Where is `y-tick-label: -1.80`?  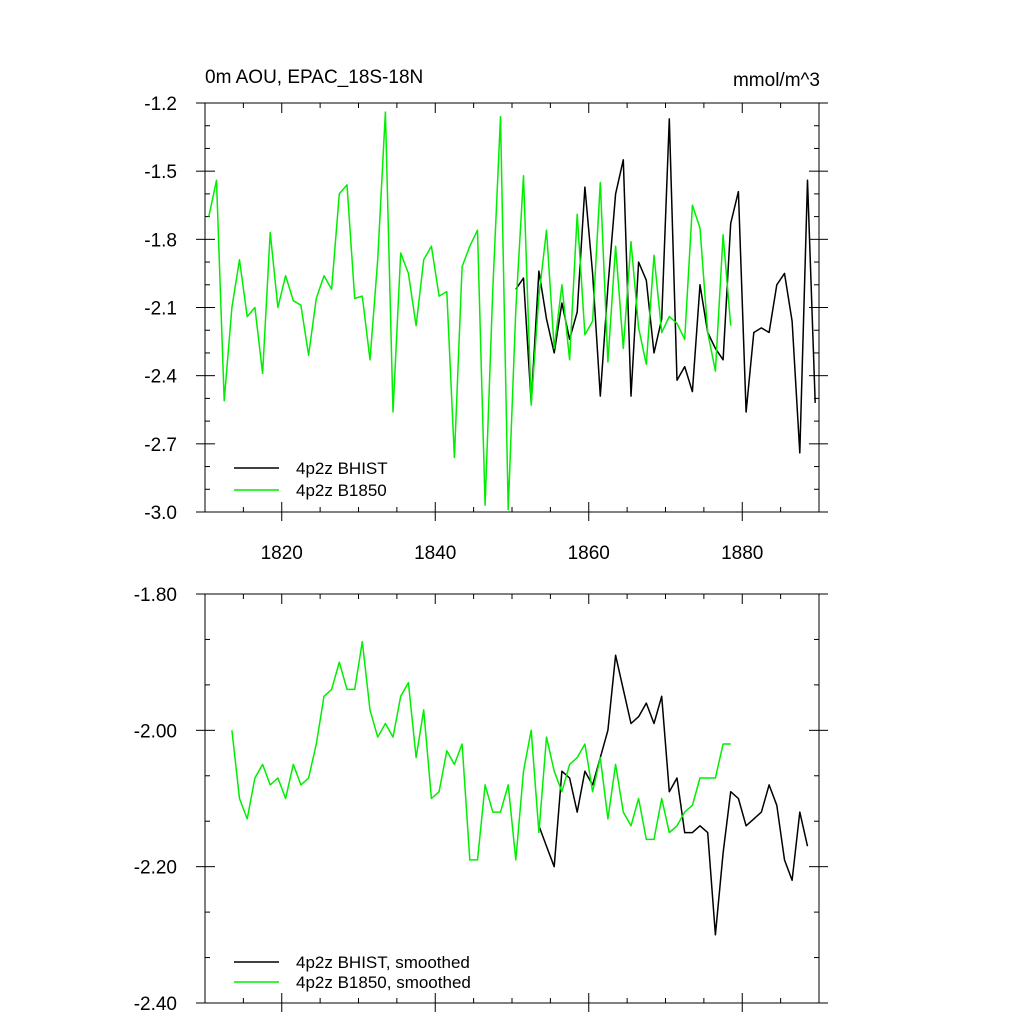
y-tick-label: -1.80 is located at coordinates (155, 595).